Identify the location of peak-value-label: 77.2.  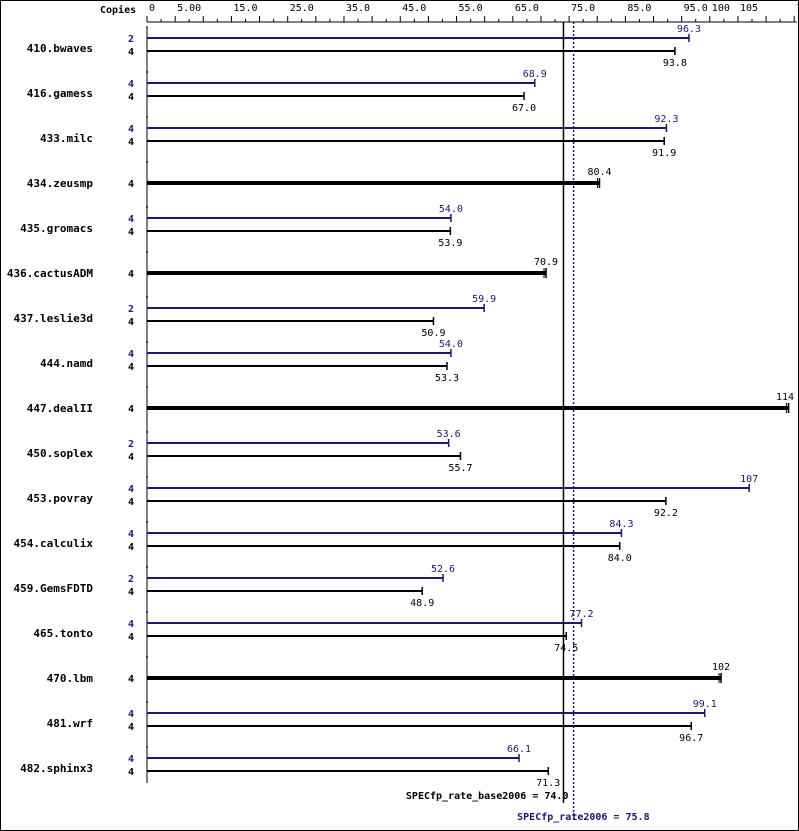
(581, 614).